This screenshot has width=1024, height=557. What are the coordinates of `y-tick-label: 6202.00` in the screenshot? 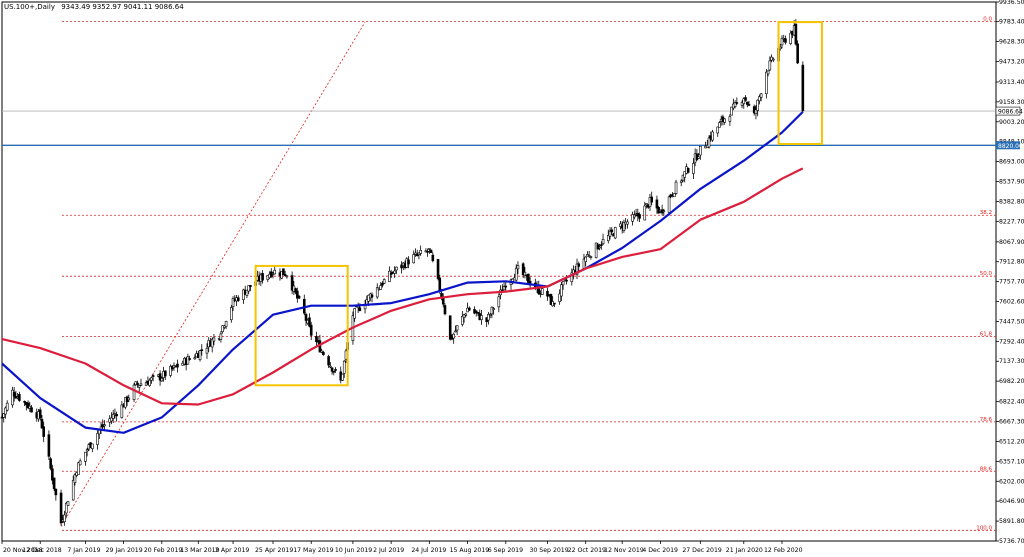 It's located at (1011, 481).